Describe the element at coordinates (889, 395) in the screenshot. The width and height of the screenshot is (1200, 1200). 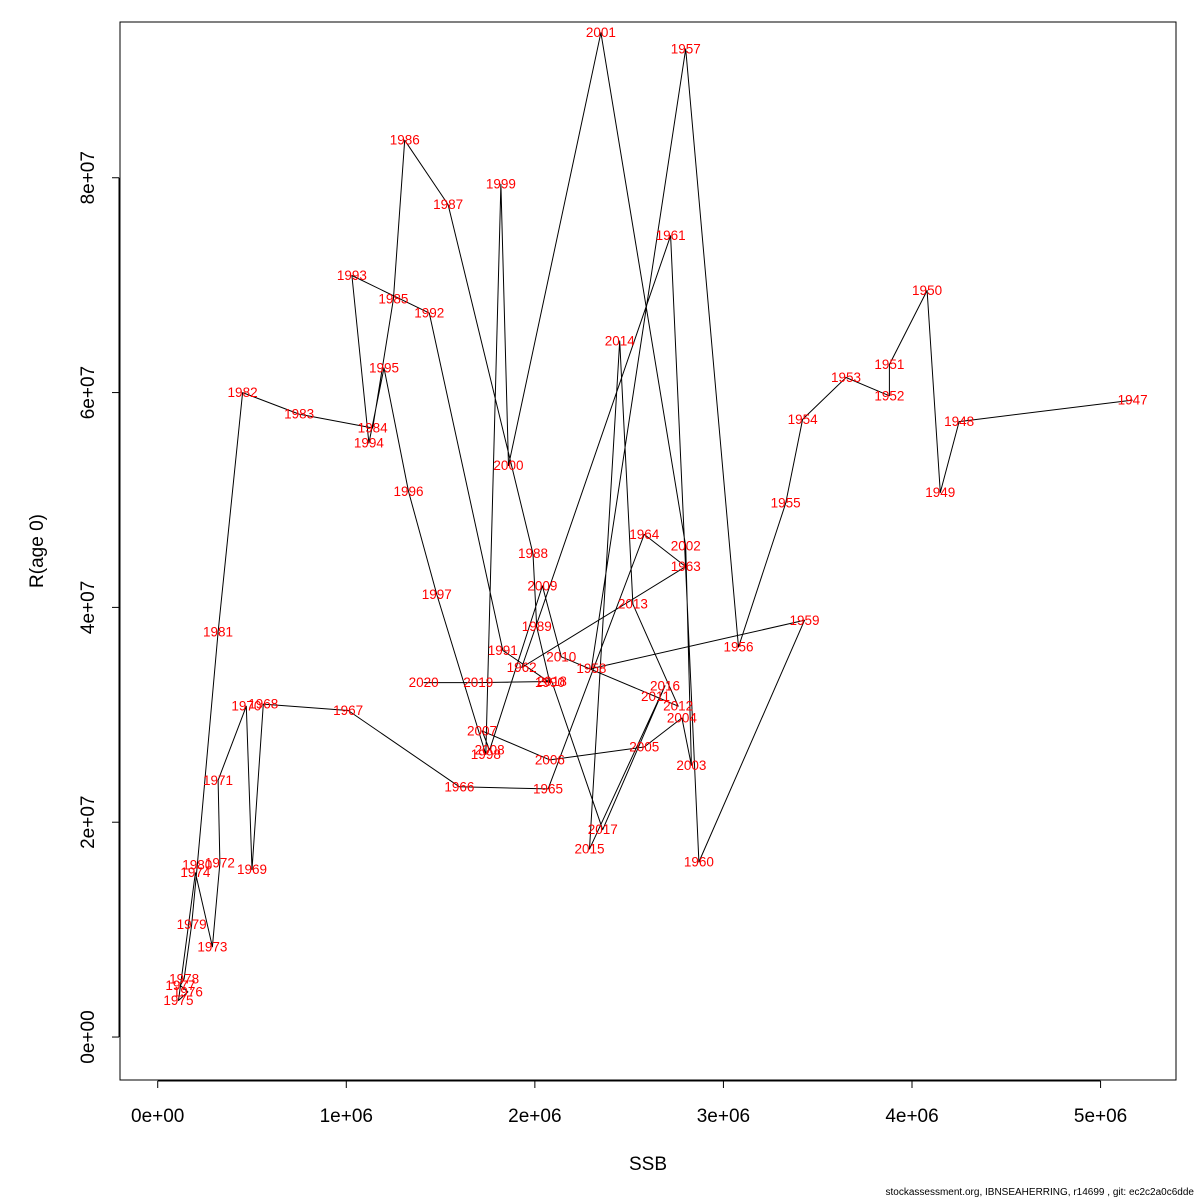
I see `point-label-1952: 1952` at that location.